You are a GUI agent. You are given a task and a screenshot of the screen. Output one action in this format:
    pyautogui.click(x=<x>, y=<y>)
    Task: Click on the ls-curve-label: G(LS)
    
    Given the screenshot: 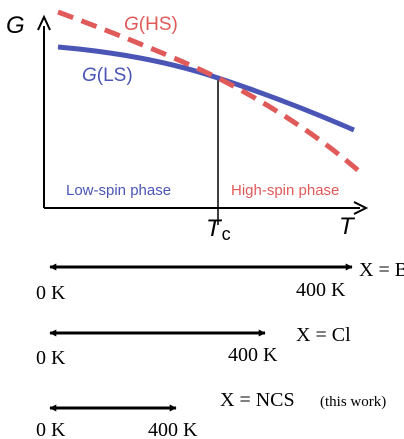 What is the action you would take?
    pyautogui.click(x=107, y=75)
    